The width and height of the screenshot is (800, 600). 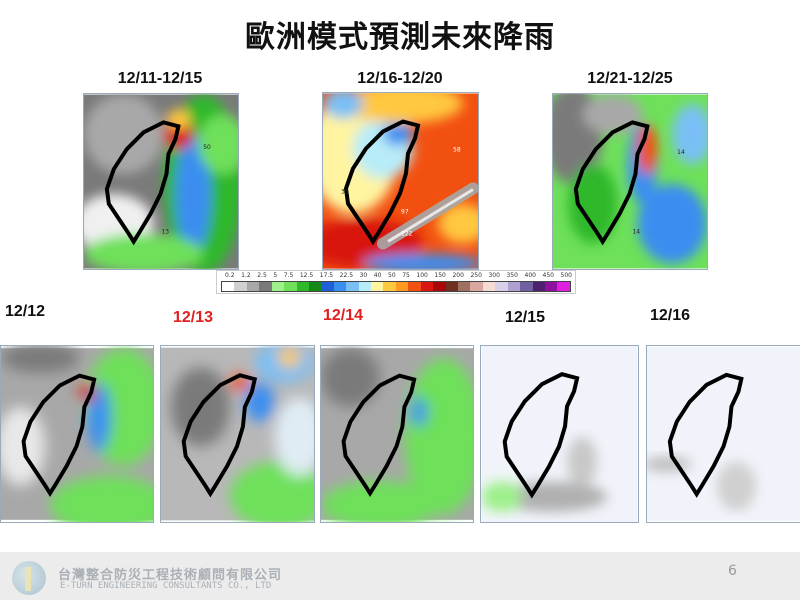 I want to click on map-value: 58, so click(x=457, y=150).